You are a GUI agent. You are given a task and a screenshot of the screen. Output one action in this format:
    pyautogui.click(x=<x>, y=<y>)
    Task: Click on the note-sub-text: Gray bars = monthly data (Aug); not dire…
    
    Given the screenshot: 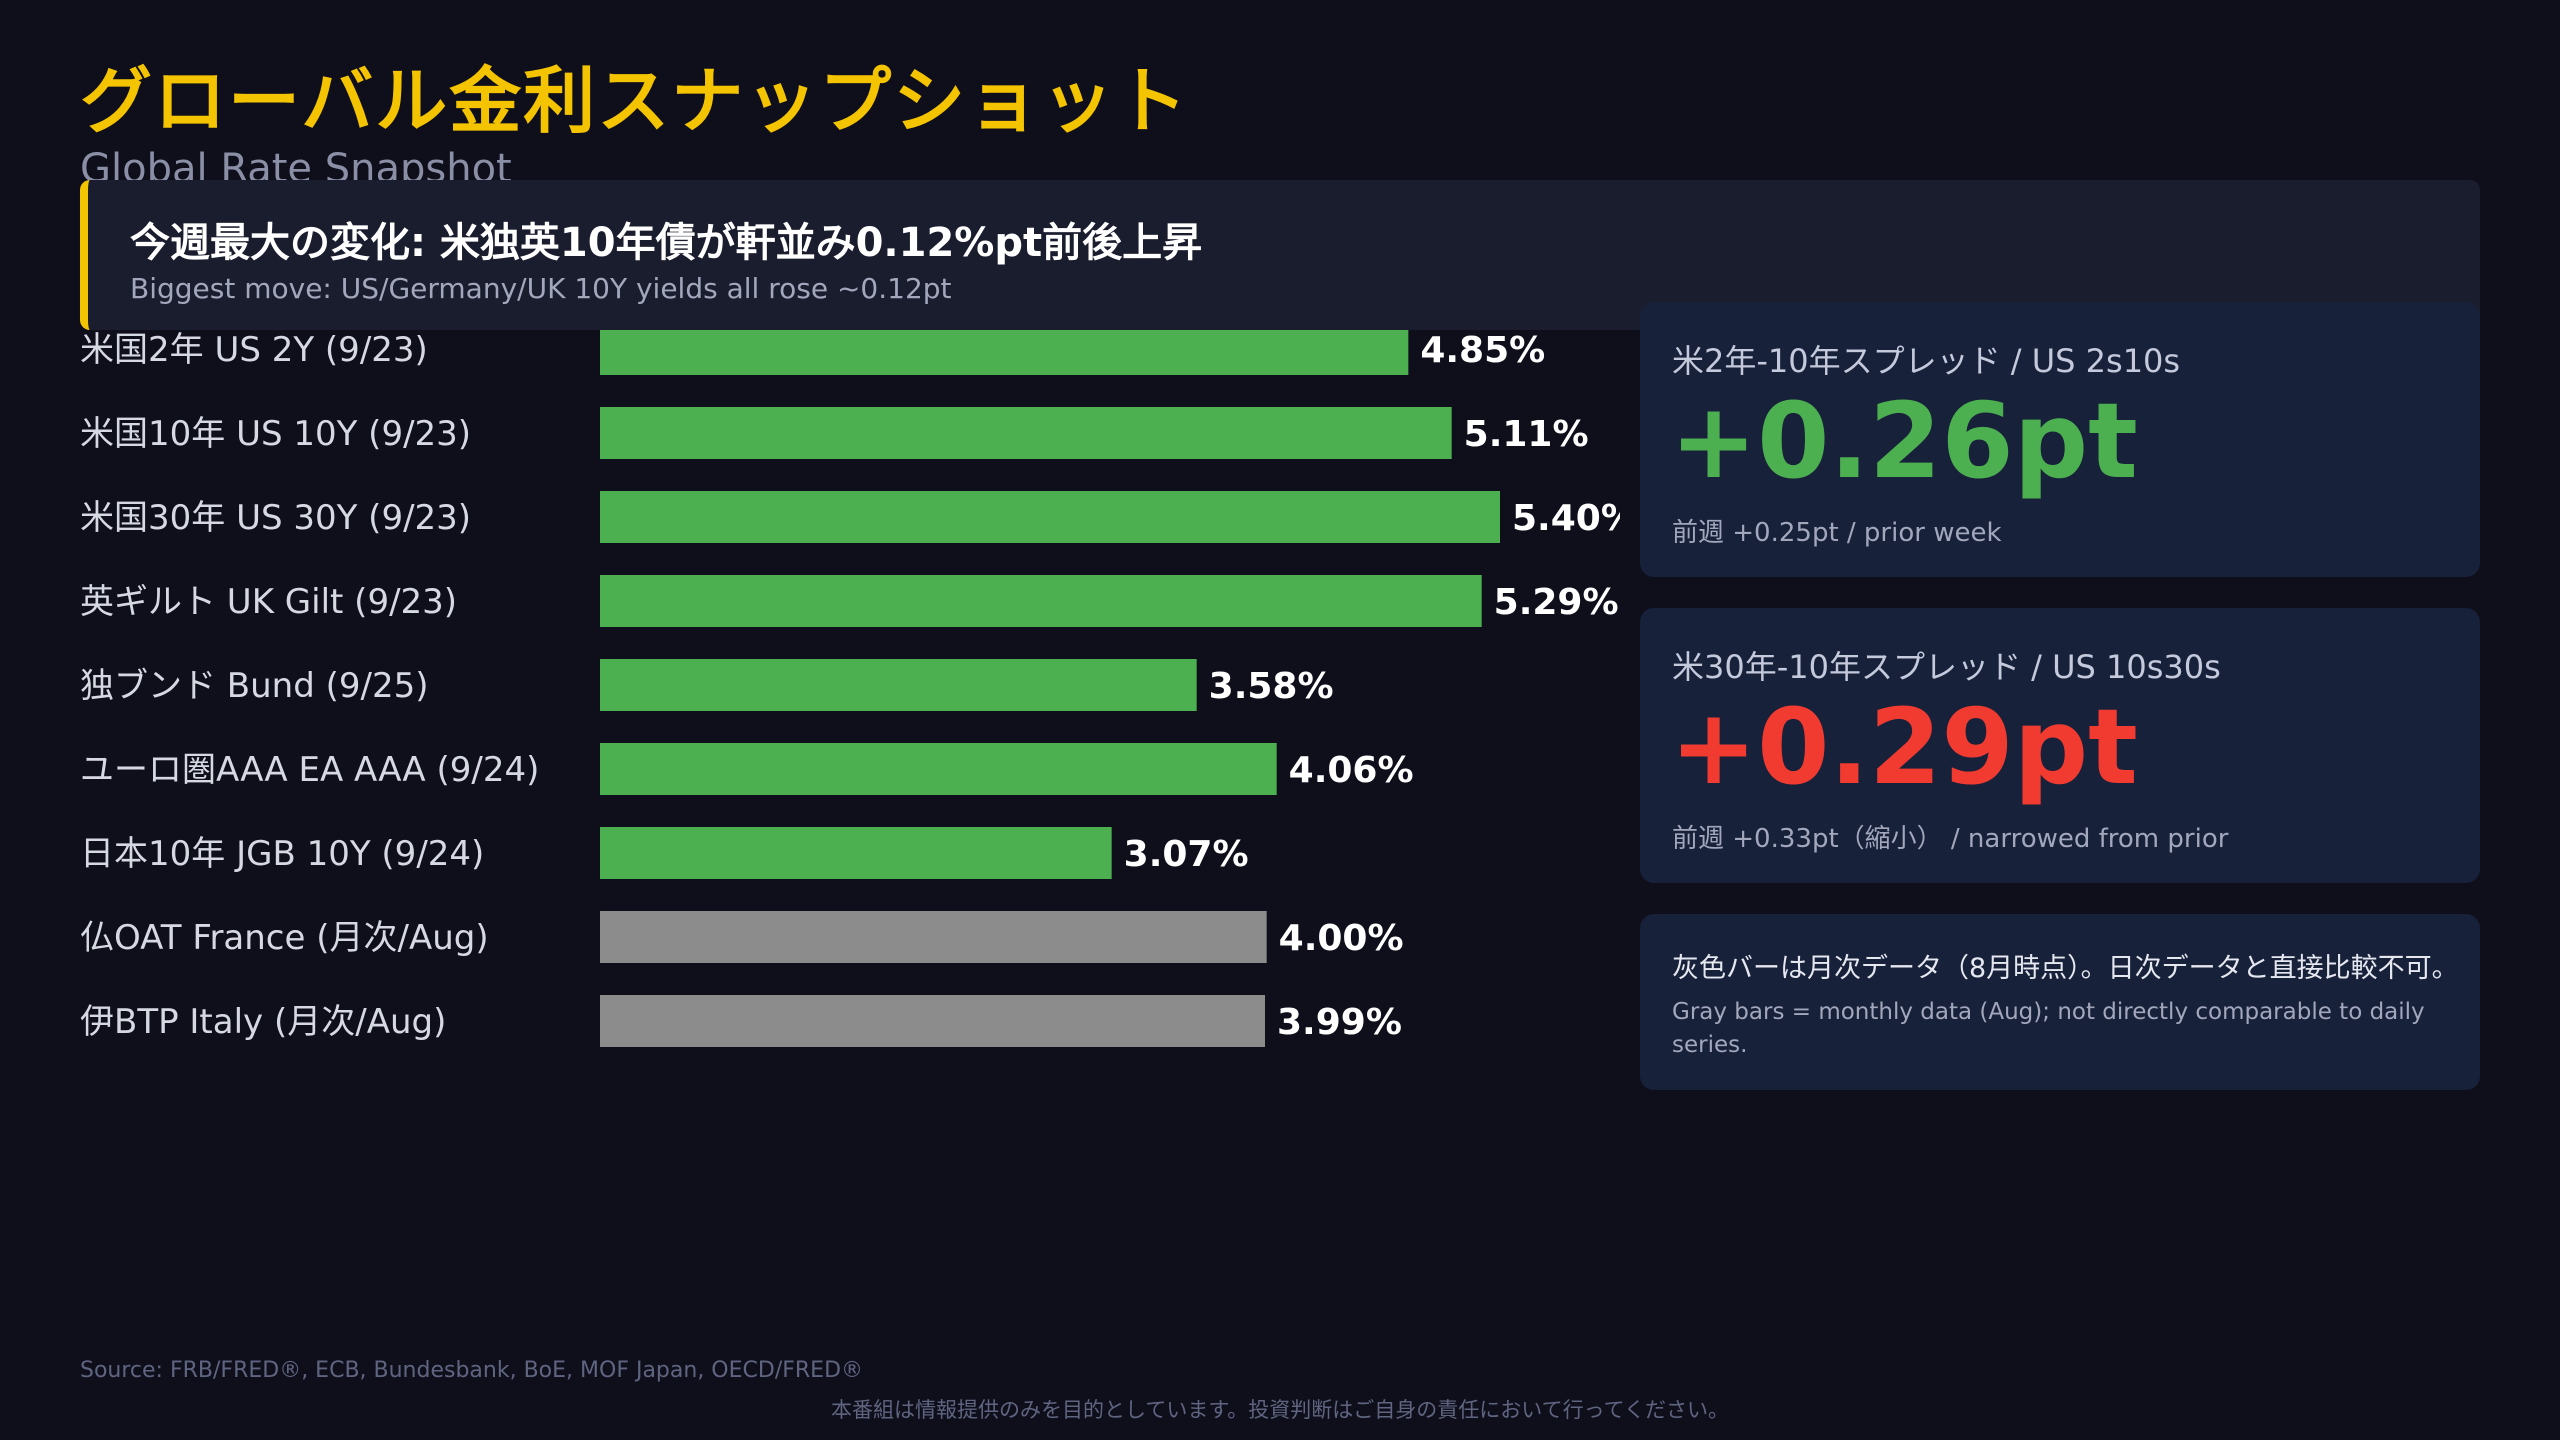 What is the action you would take?
    pyautogui.click(x=2048, y=1029)
    